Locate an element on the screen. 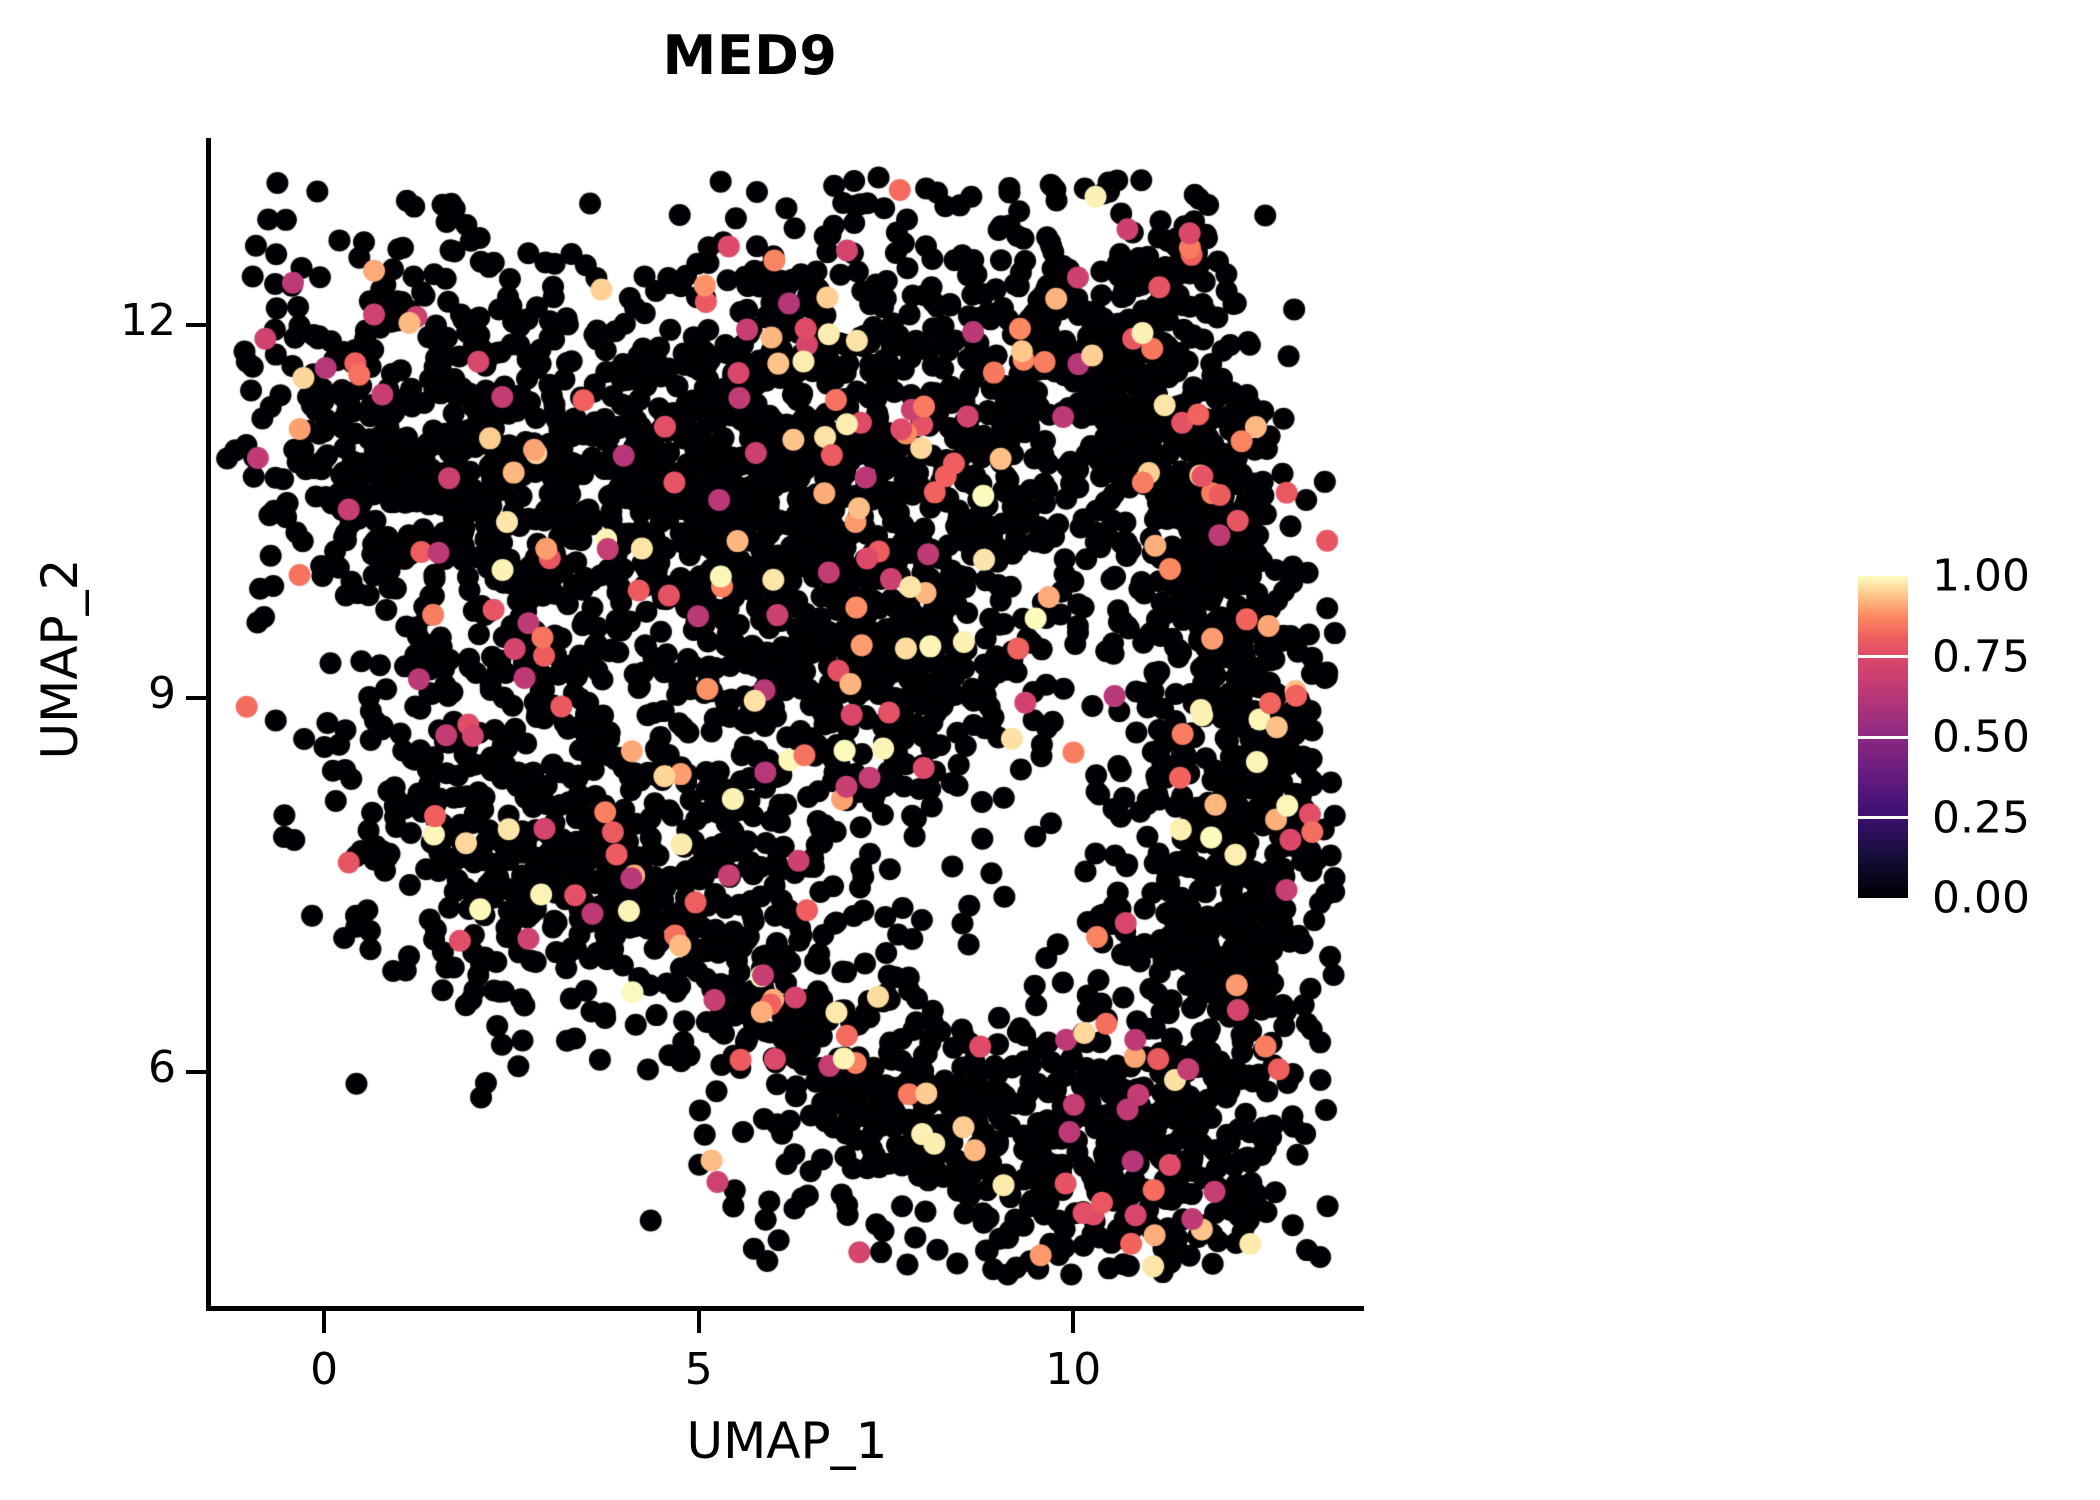  colorbar-tick-label: 1.00 is located at coordinates (1981, 576).